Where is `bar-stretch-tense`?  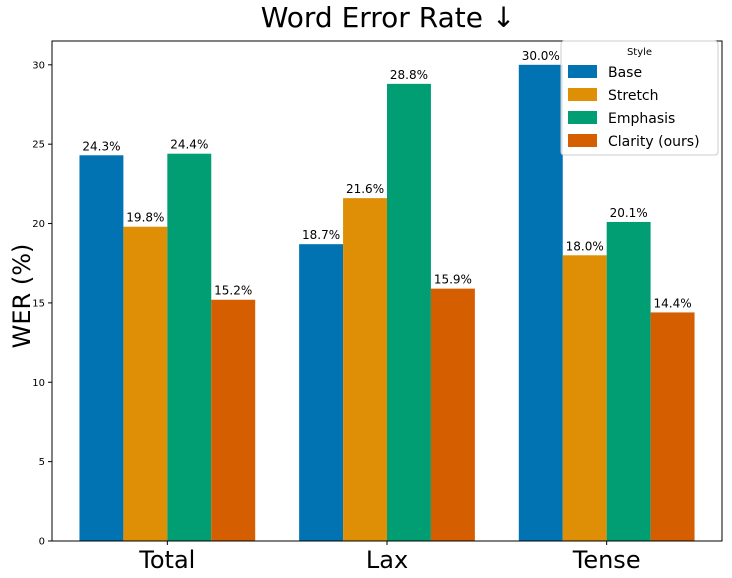
bar-stretch-tense is located at coordinates (584, 398).